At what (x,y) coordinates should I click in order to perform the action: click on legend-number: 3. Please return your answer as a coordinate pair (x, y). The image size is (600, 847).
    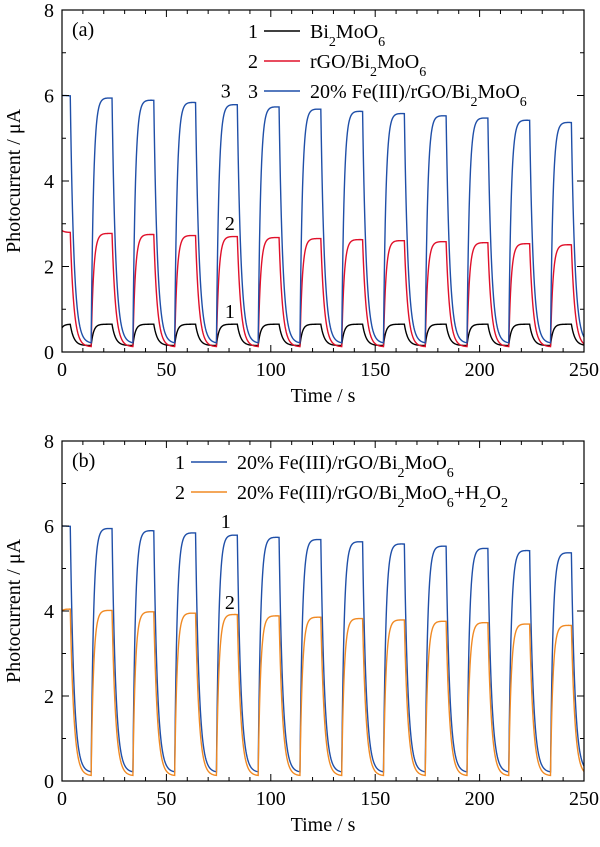
    Looking at the image, I should click on (253, 92).